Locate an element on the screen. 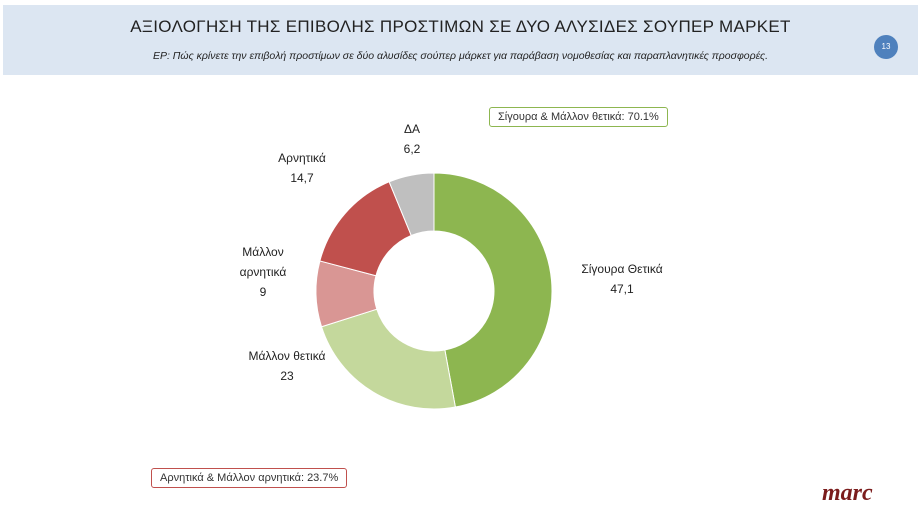 Image resolution: width=922 pixels, height=521 pixels. positive-summary-box: Σίγουρα & Μάλλον θετικά: 70.1% is located at coordinates (578, 117).